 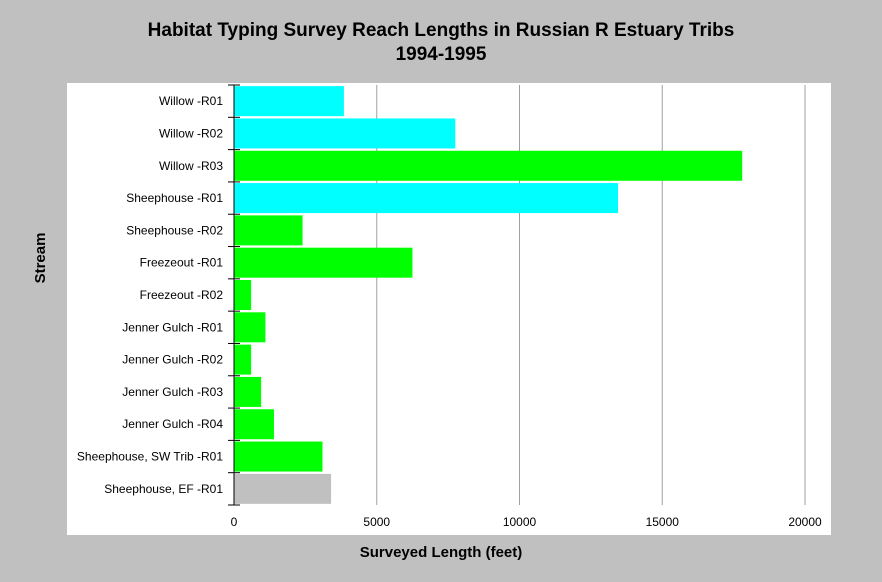 I want to click on y-tick-label: Sheephouse -R01, so click(x=174, y=198).